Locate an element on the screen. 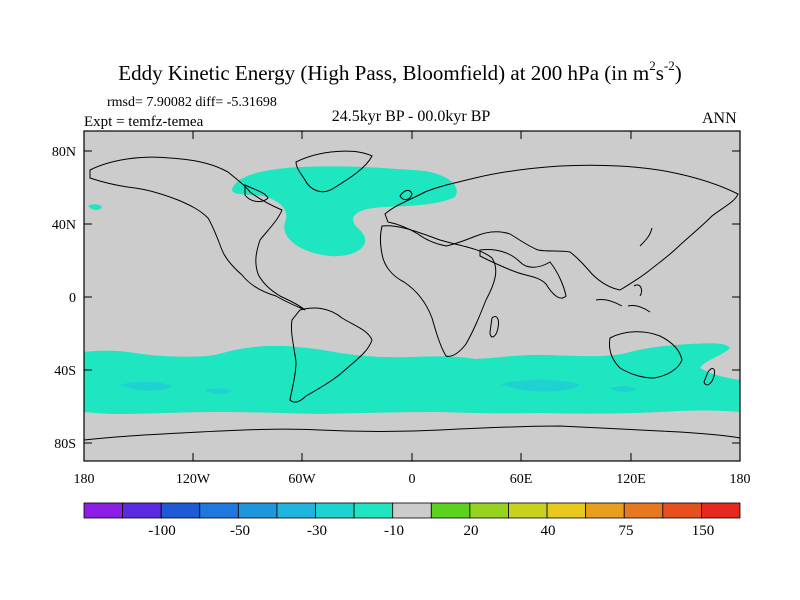 This screenshot has height=600, width=800. antarctica-coastline is located at coordinates (412, 433).